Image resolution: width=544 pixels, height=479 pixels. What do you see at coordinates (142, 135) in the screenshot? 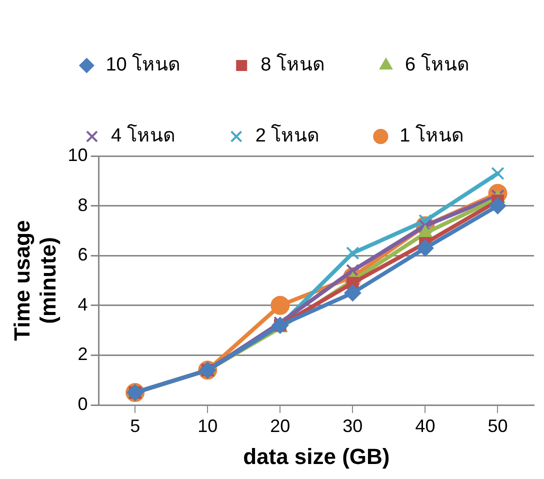
I see `legend-label: 4 โหนด` at bounding box center [142, 135].